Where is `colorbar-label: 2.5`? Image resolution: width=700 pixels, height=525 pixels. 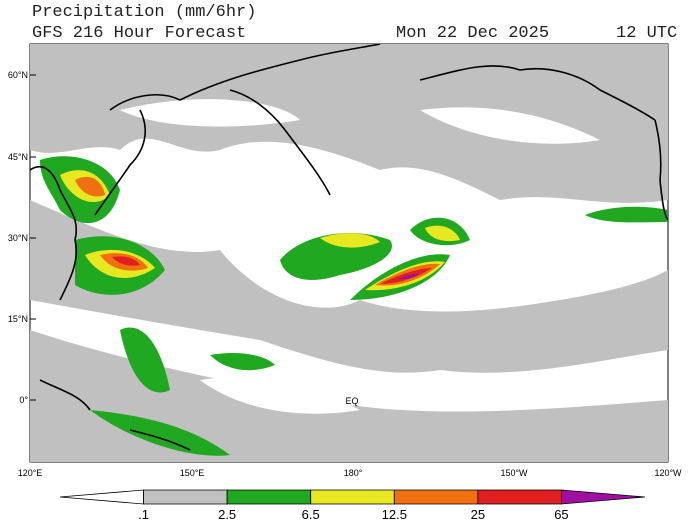 colorbar-label: 2.5 is located at coordinates (227, 514).